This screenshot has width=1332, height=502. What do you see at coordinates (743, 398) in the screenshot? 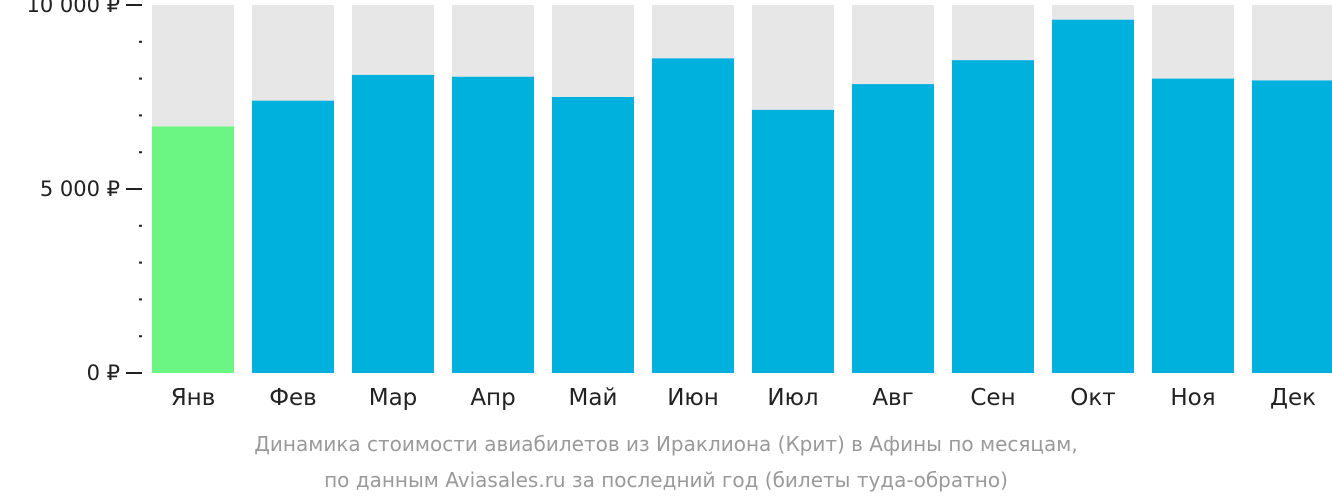
I see `x-axis-labels: Янв Фев Мар Апр Май Июн Июл Авг Сен Окт Ноя Дек` at bounding box center [743, 398].